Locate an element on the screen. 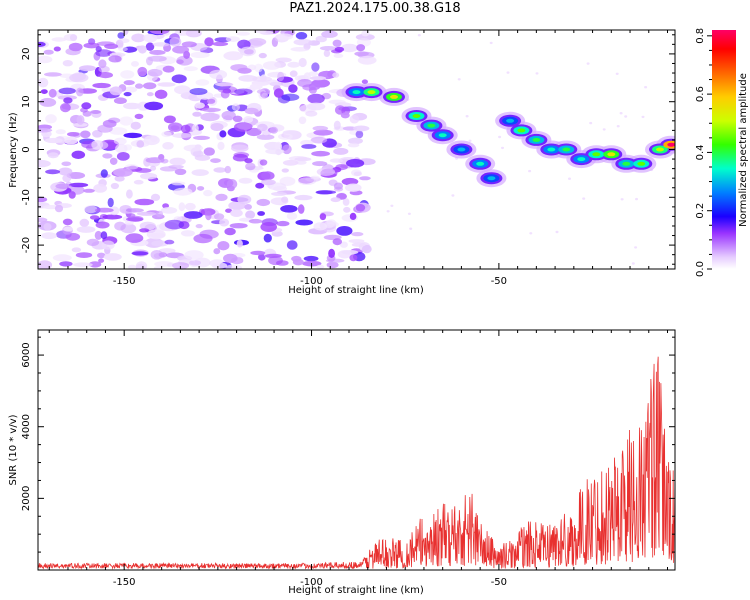 This screenshot has height=600, width=750. y-tick-label: 20 is located at coordinates (26, 54).